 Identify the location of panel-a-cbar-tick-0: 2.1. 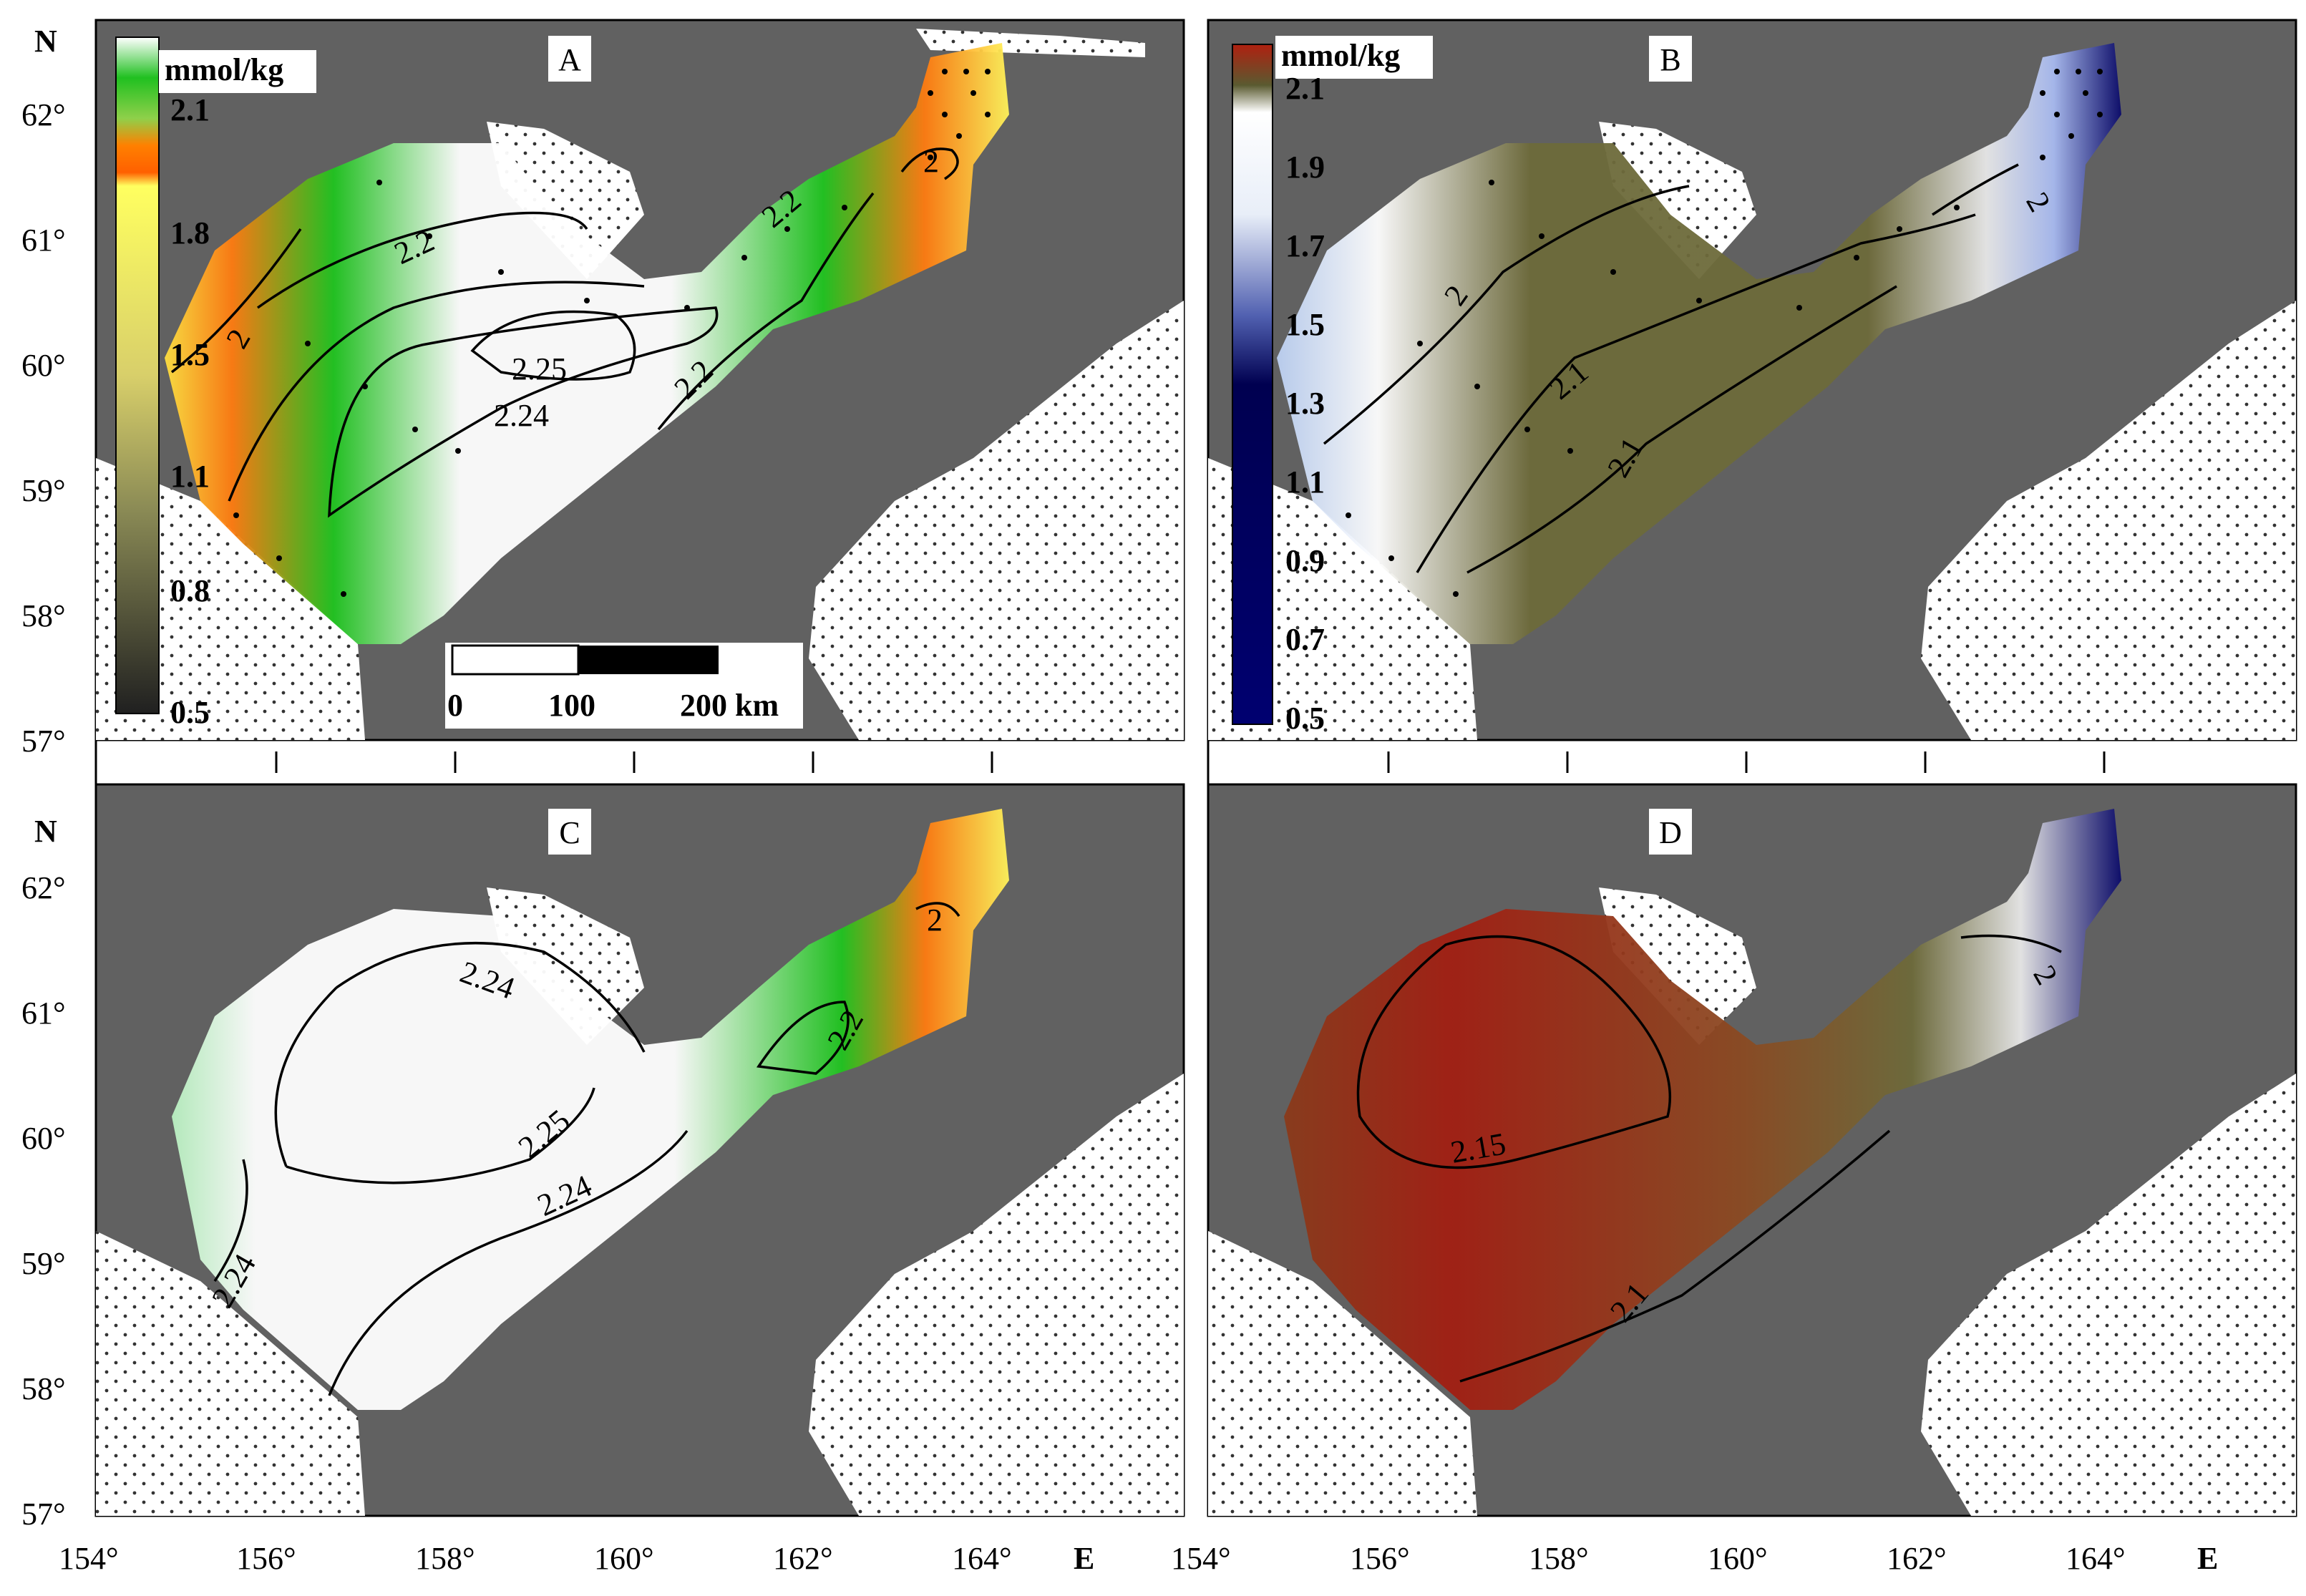
(190, 109).